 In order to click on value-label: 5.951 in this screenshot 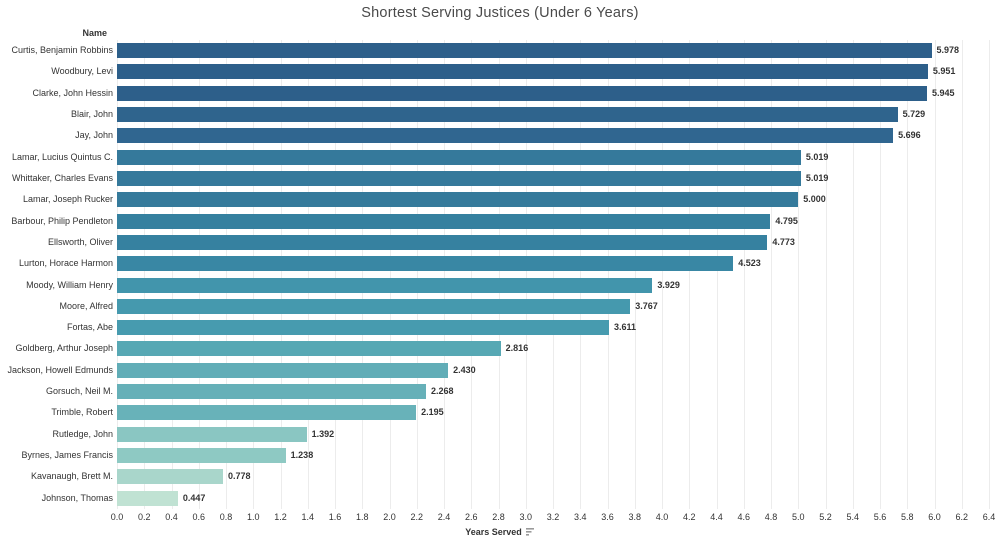, I will do `click(944, 71)`.